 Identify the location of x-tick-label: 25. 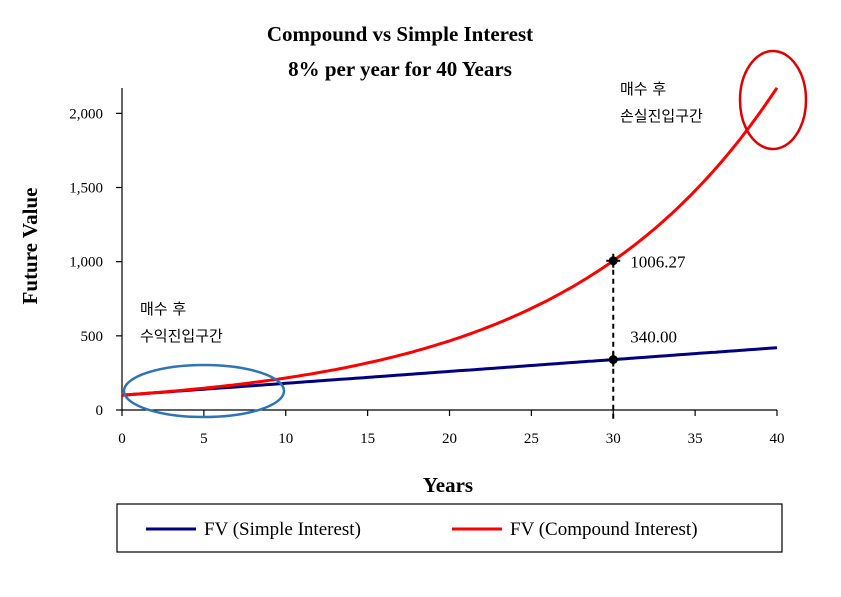
(531, 439).